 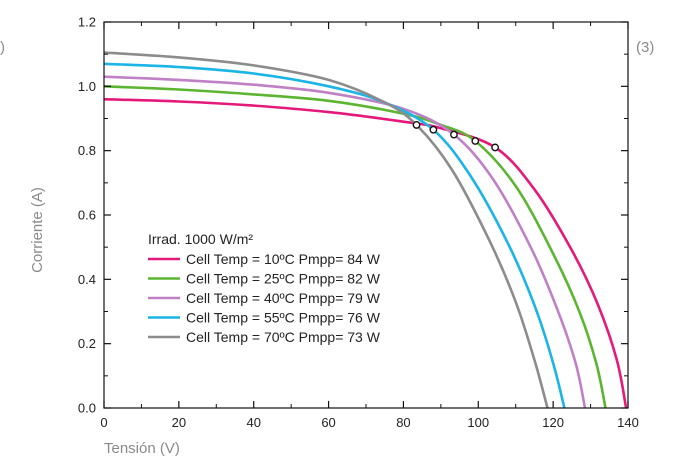 What do you see at coordinates (179, 422) in the screenshot?
I see `x-tick-label-1: 20` at bounding box center [179, 422].